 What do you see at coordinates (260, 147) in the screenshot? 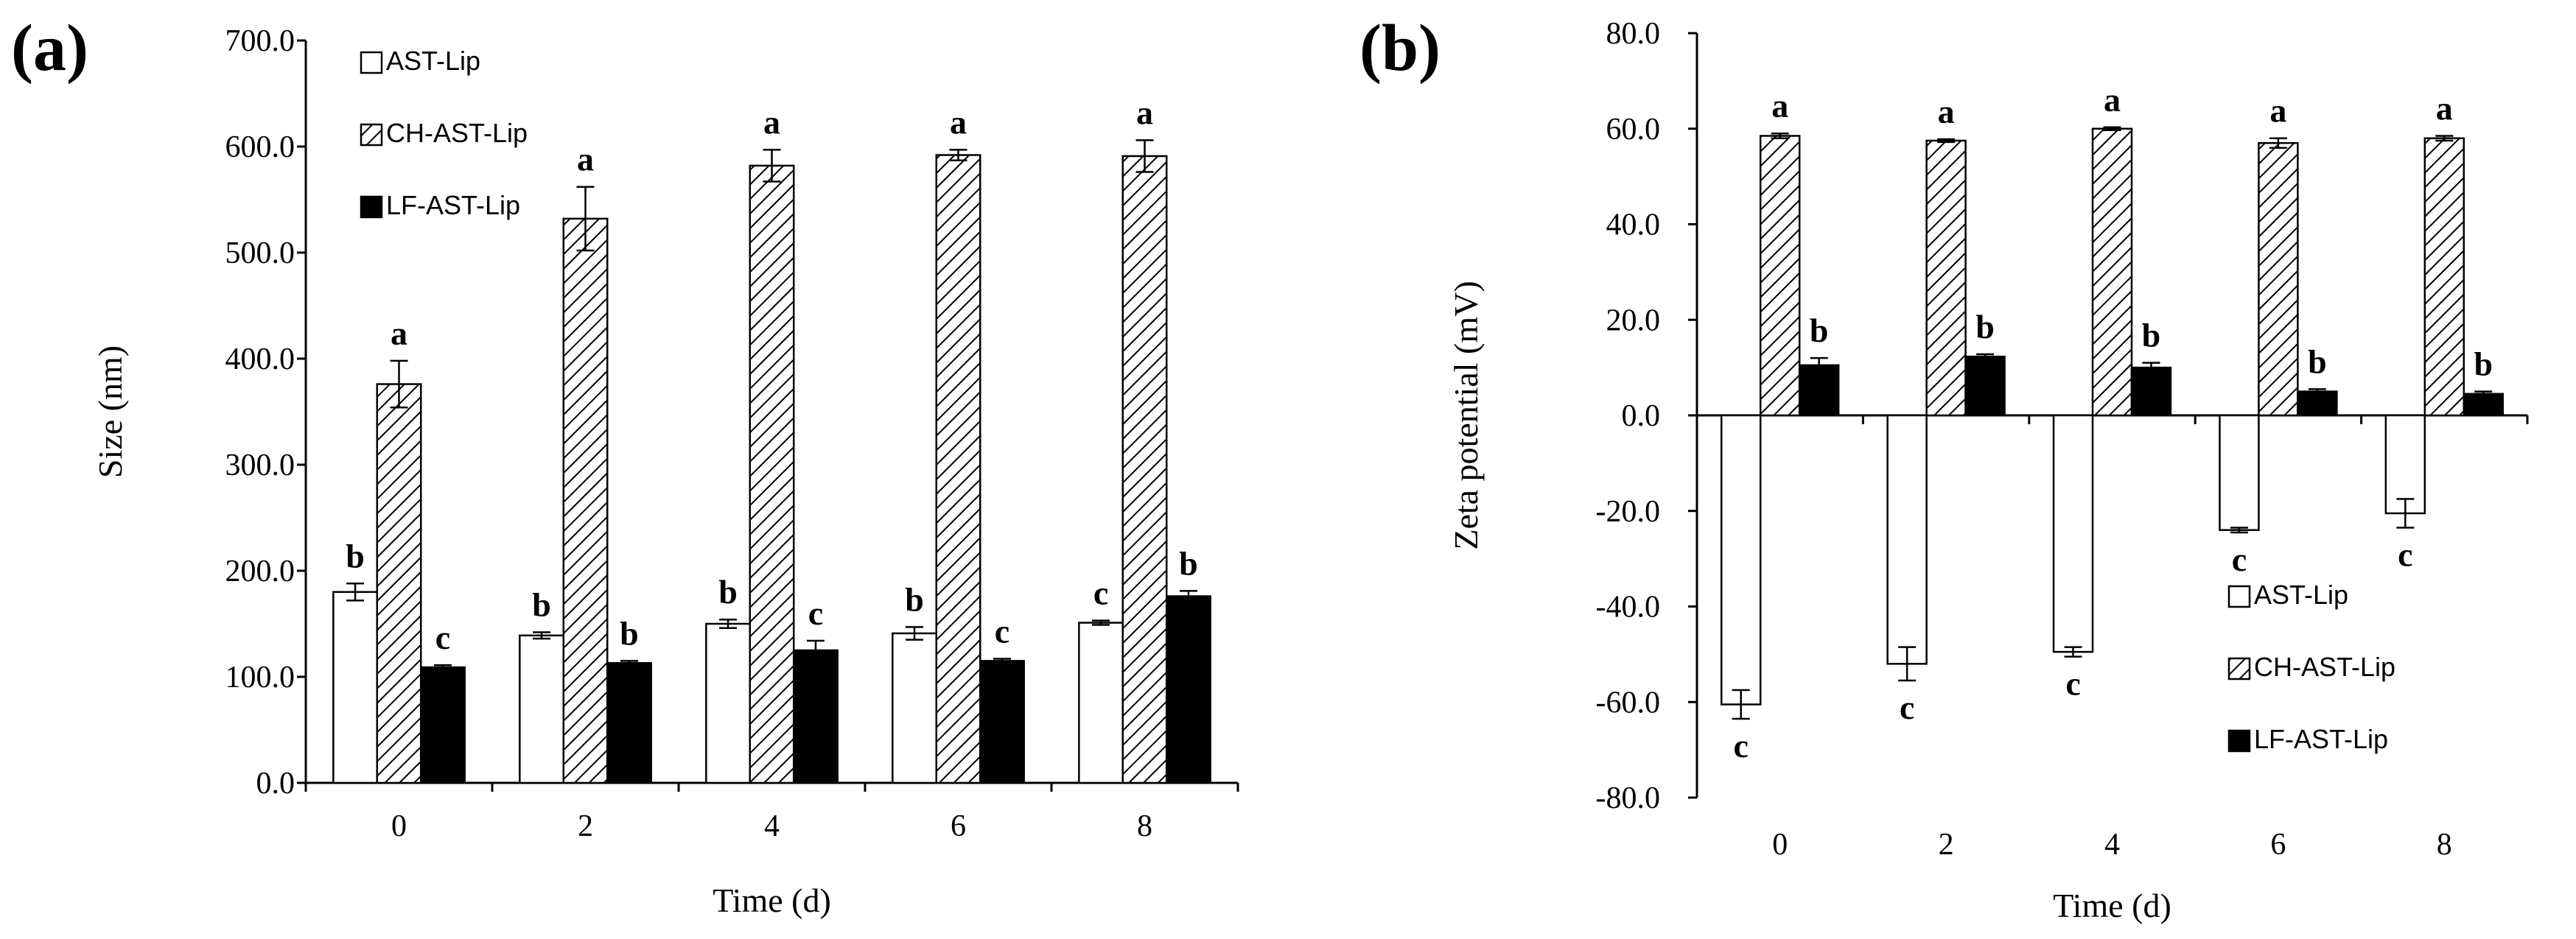
I see `y-tick-label: 600.0` at bounding box center [260, 147].